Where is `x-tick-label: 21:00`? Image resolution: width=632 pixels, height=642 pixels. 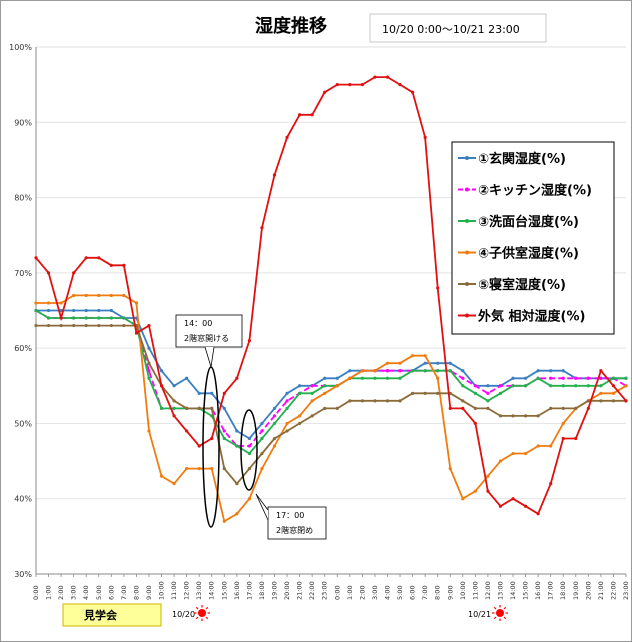
x-tick-label: 21:00 is located at coordinates (300, 590).